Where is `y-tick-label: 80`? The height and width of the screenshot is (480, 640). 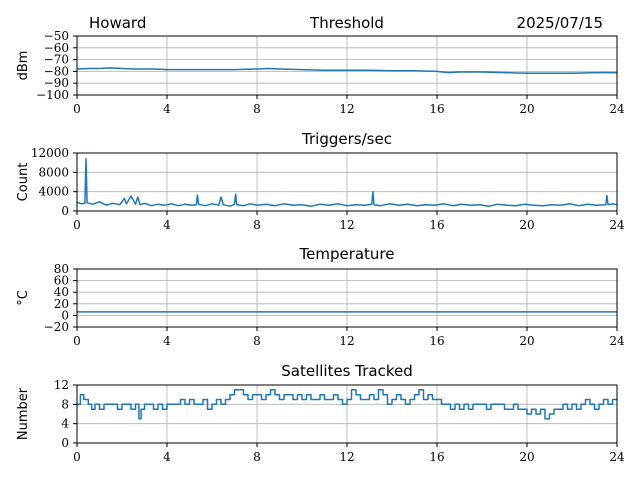
y-tick-label: 80 is located at coordinates (61, 269).